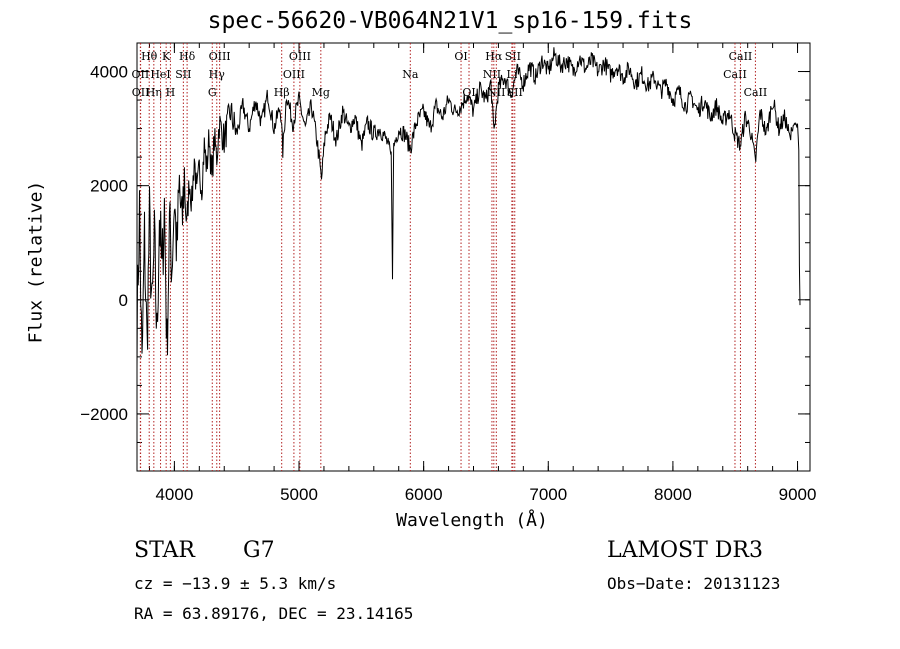 This screenshot has width=900, height=649. I want to click on observation-date: Obs−Date: 20131123, so click(694, 583).